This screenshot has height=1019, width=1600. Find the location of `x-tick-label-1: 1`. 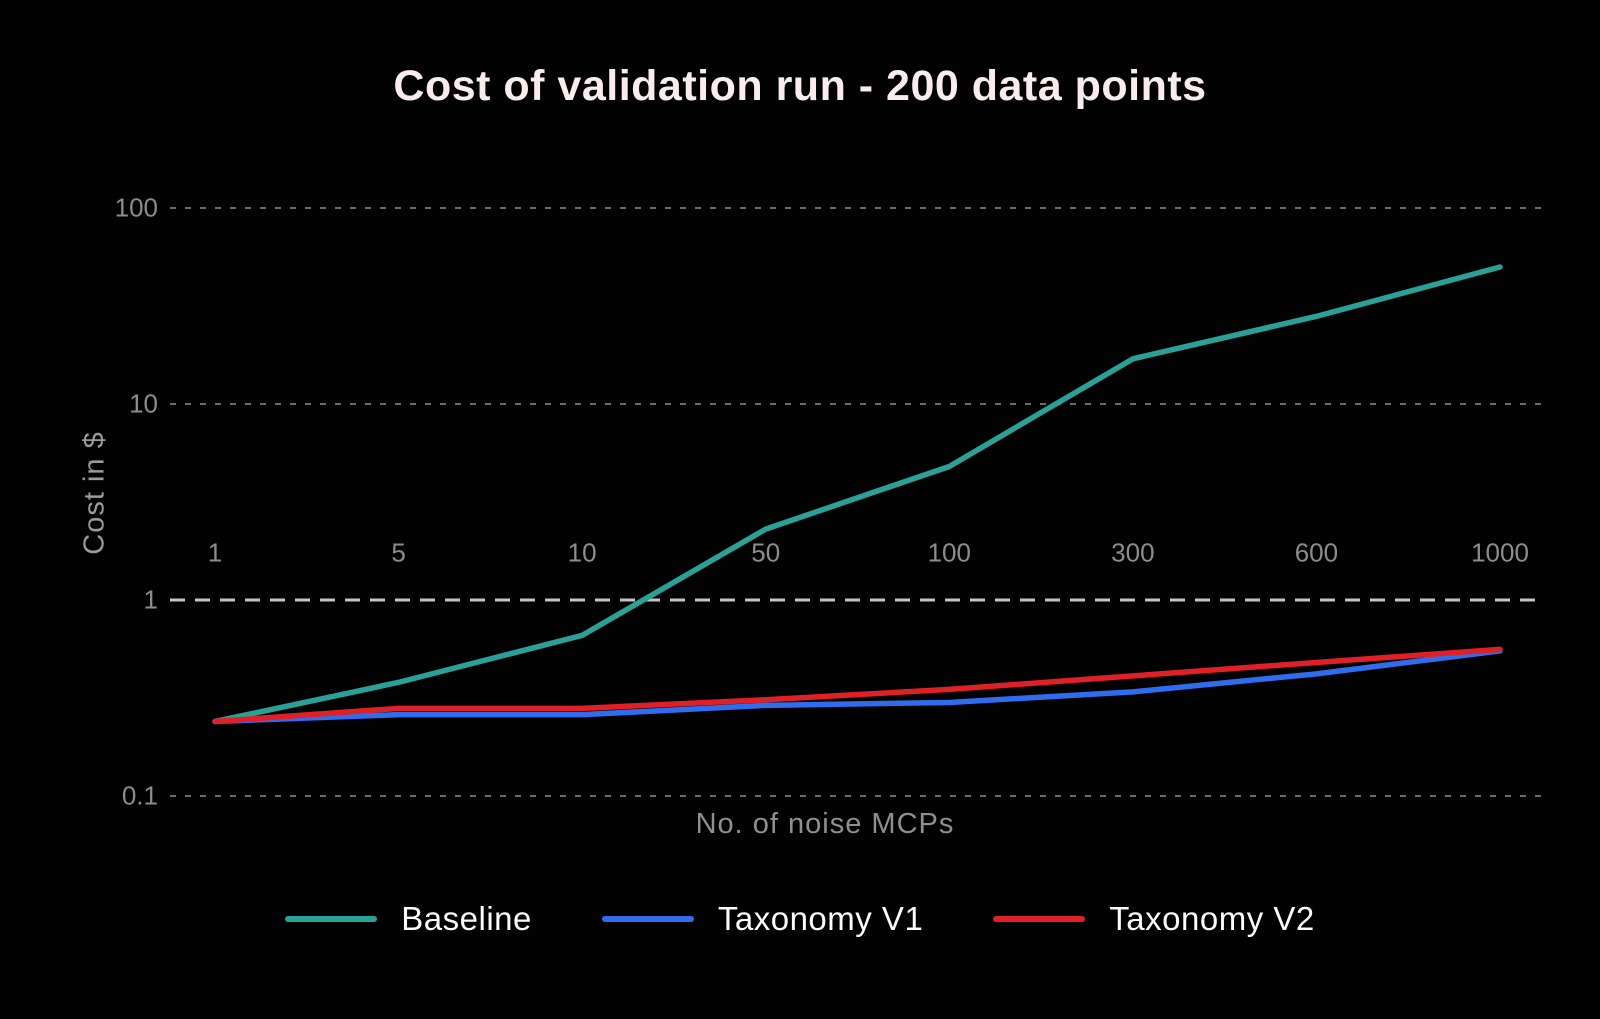

x-tick-label-1: 1 is located at coordinates (215, 552).